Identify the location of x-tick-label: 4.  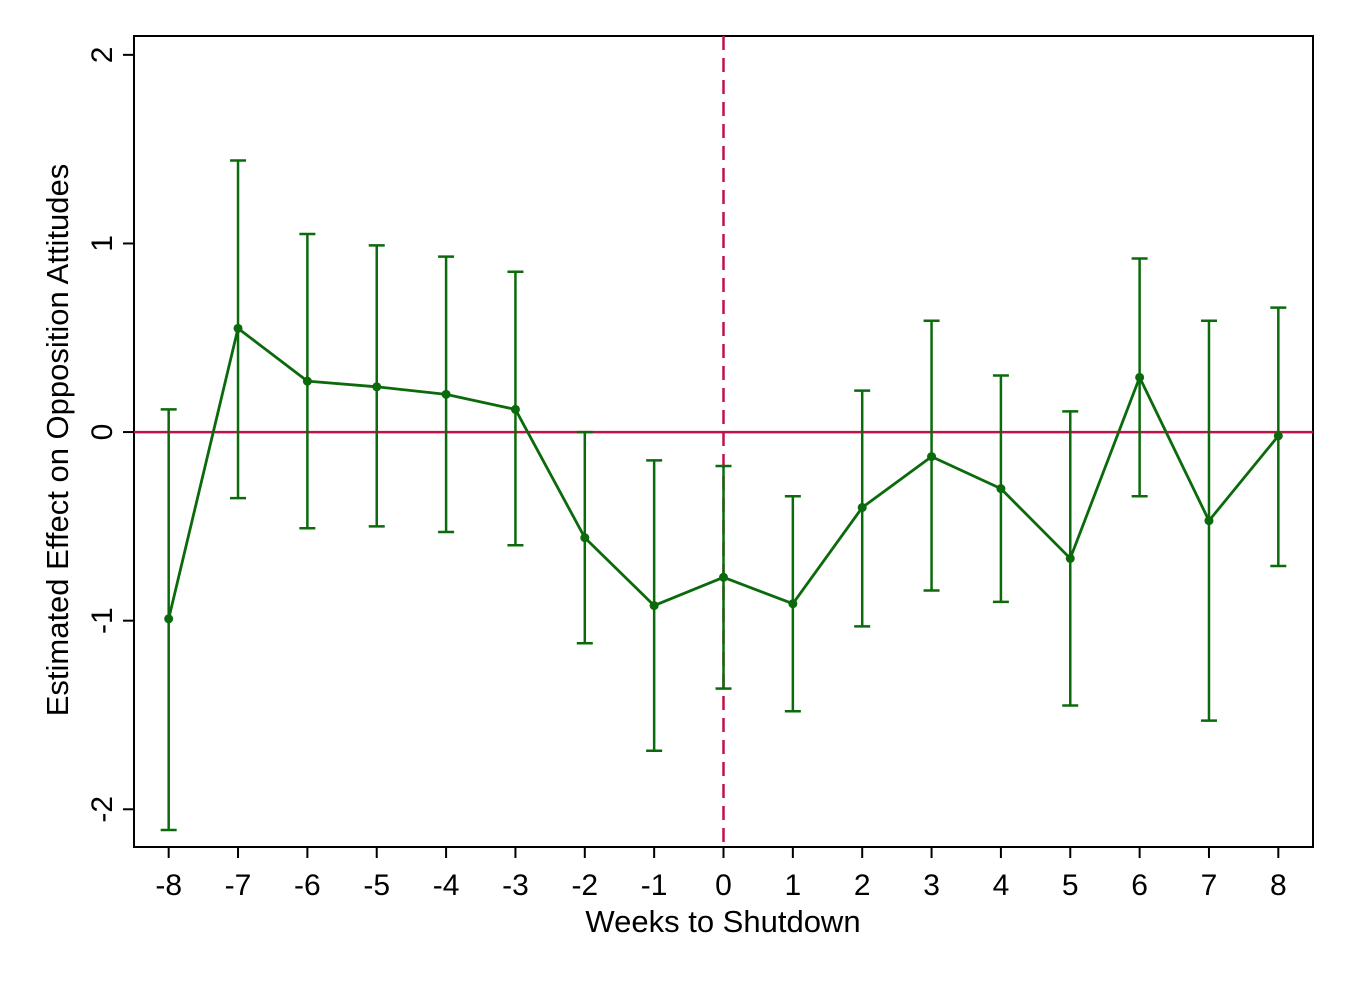
(1001, 885).